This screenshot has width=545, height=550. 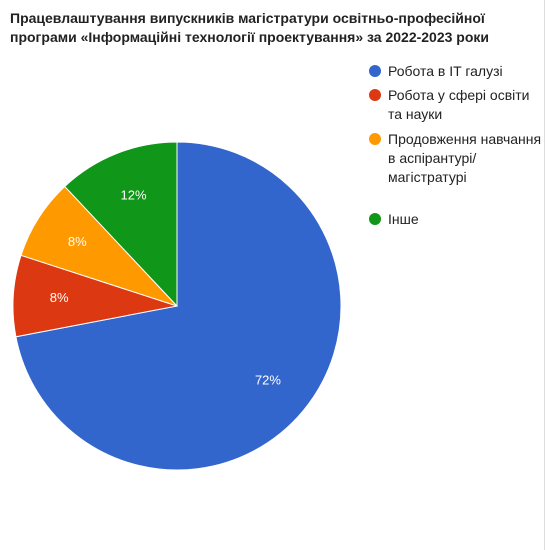 What do you see at coordinates (456, 219) in the screenshot?
I see `legend-entry: Інше` at bounding box center [456, 219].